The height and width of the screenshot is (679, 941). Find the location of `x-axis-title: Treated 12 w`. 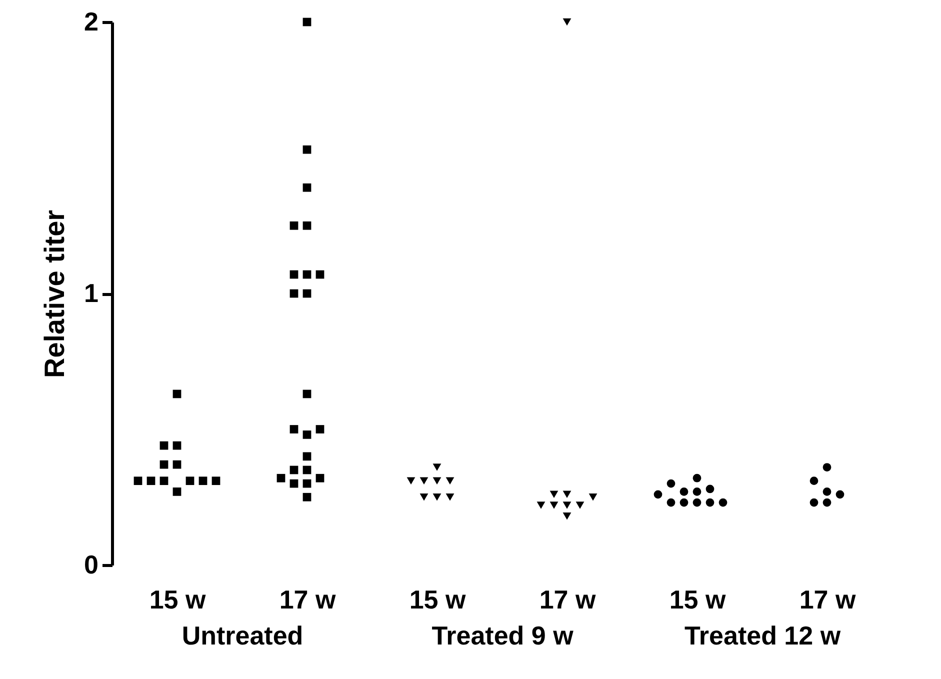

x-axis-title: Treated 12 w is located at coordinates (763, 635).